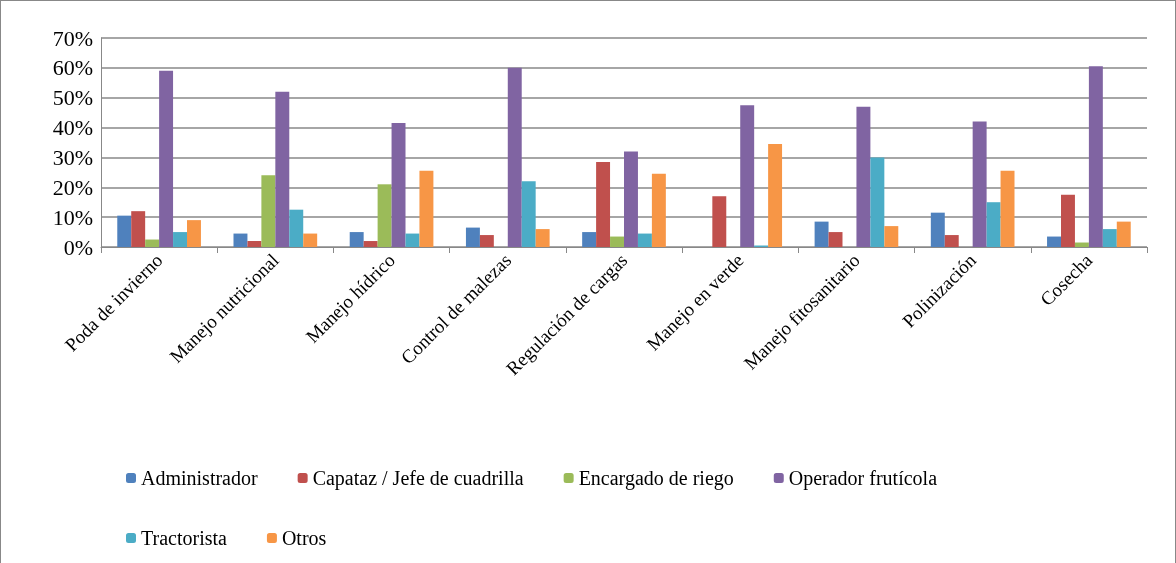 The image size is (1176, 563). I want to click on y-tick-label: 30%, so click(72, 157).